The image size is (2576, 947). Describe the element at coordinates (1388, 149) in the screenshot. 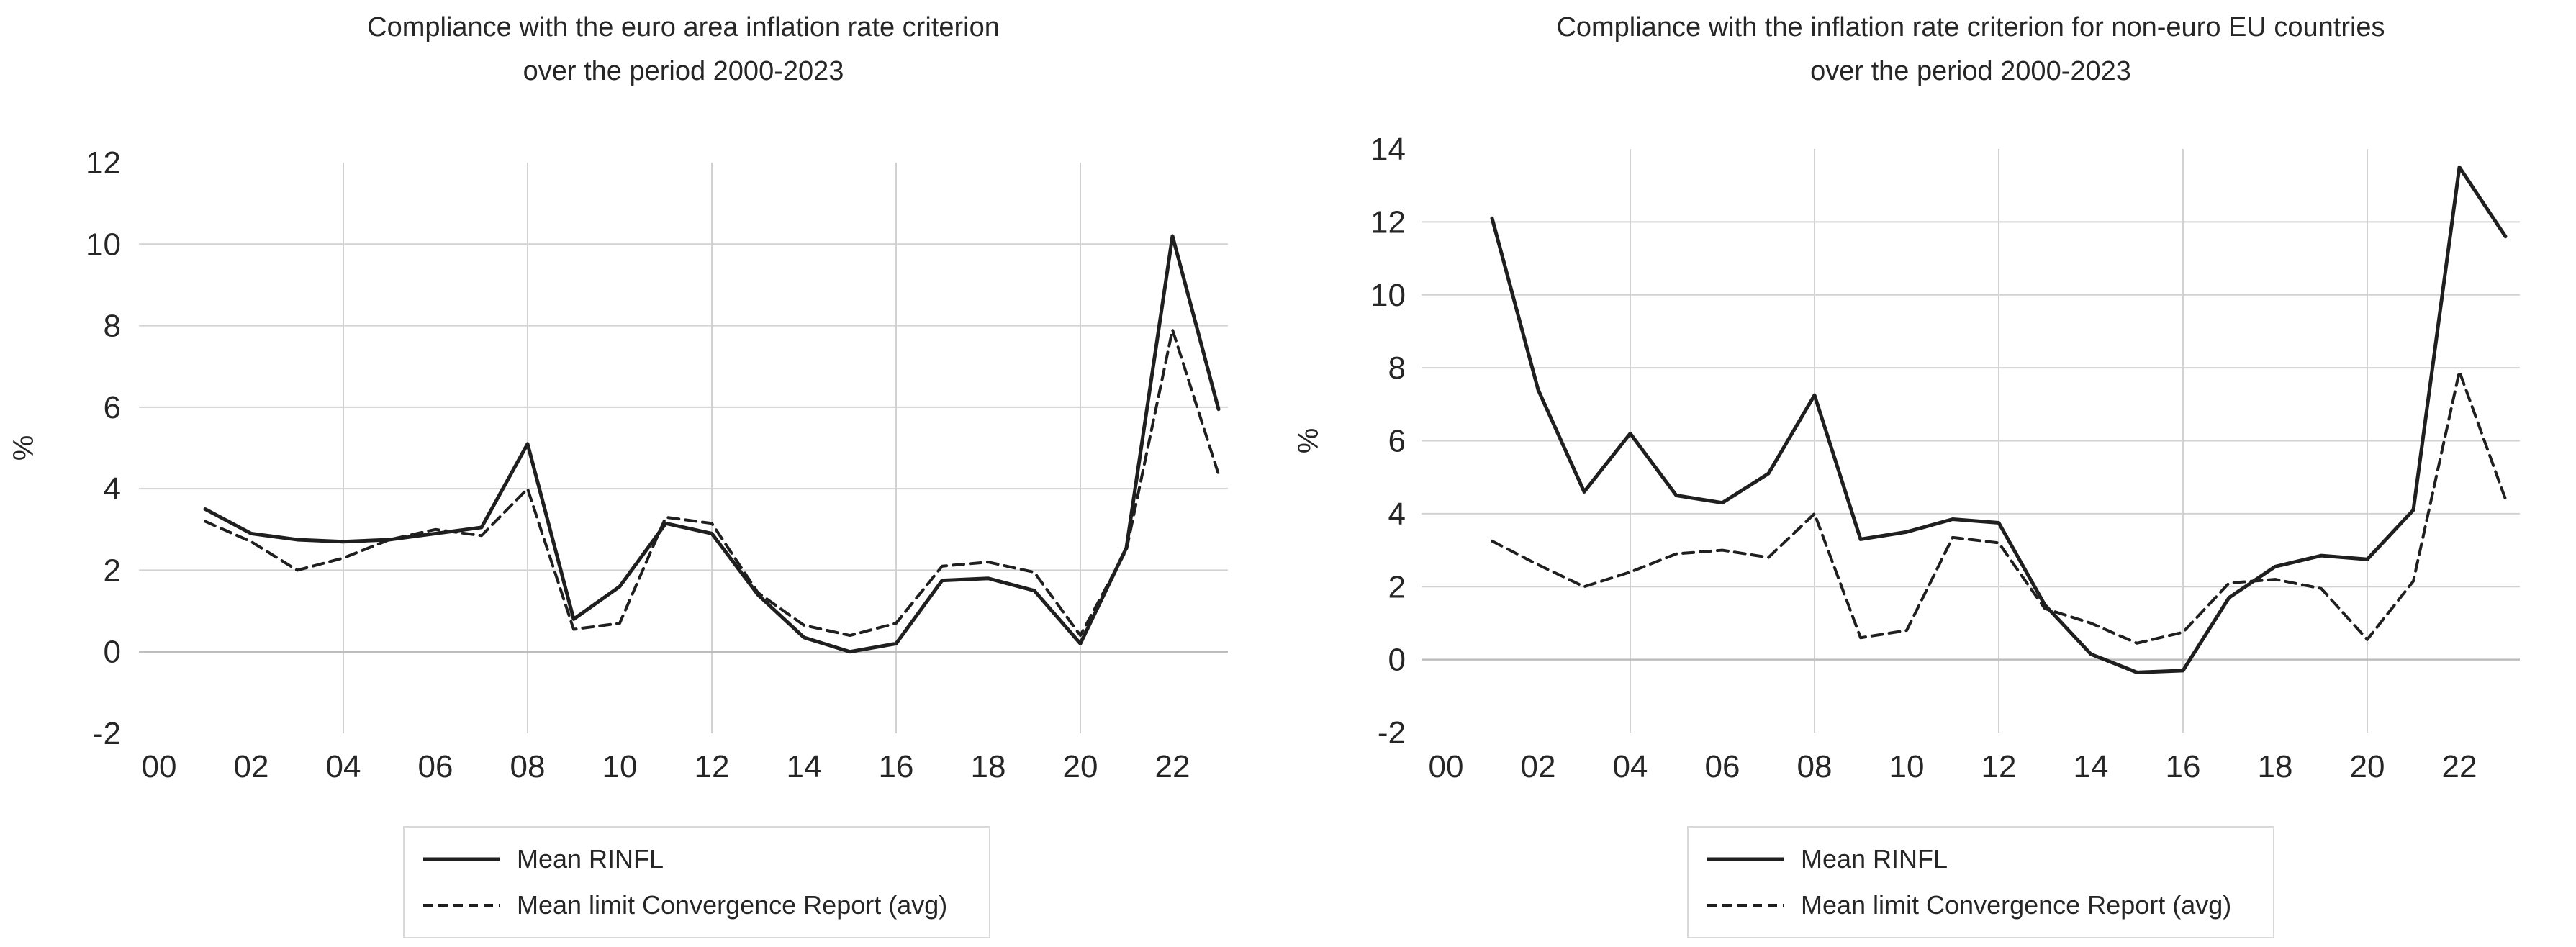

I see `y-tick-label: 14` at that location.